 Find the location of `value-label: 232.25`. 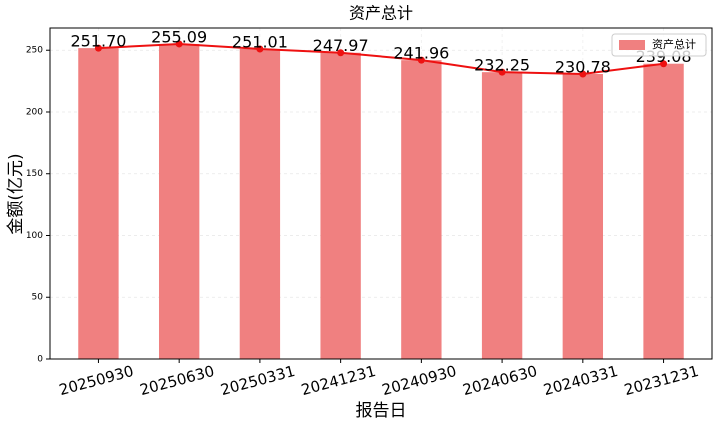

value-label: 232.25 is located at coordinates (502, 65).